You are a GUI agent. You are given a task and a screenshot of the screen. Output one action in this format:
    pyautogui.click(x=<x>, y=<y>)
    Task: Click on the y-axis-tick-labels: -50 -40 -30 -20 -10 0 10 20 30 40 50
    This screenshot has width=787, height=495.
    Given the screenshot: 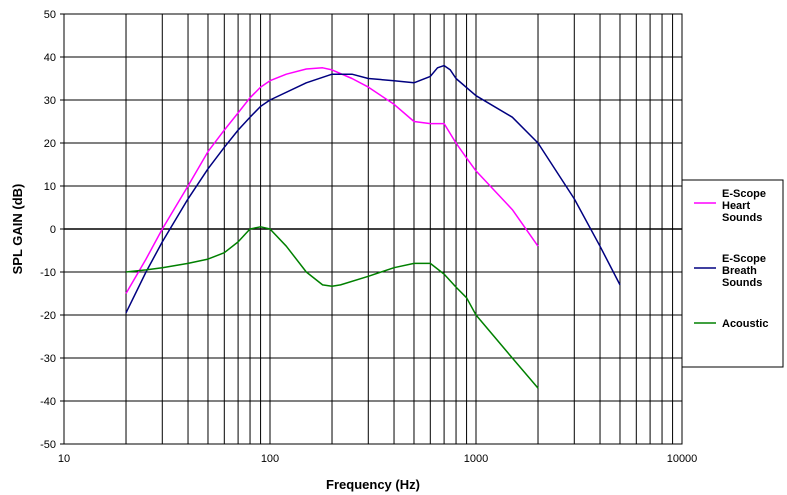 What is the action you would take?
    pyautogui.click(x=52, y=230)
    